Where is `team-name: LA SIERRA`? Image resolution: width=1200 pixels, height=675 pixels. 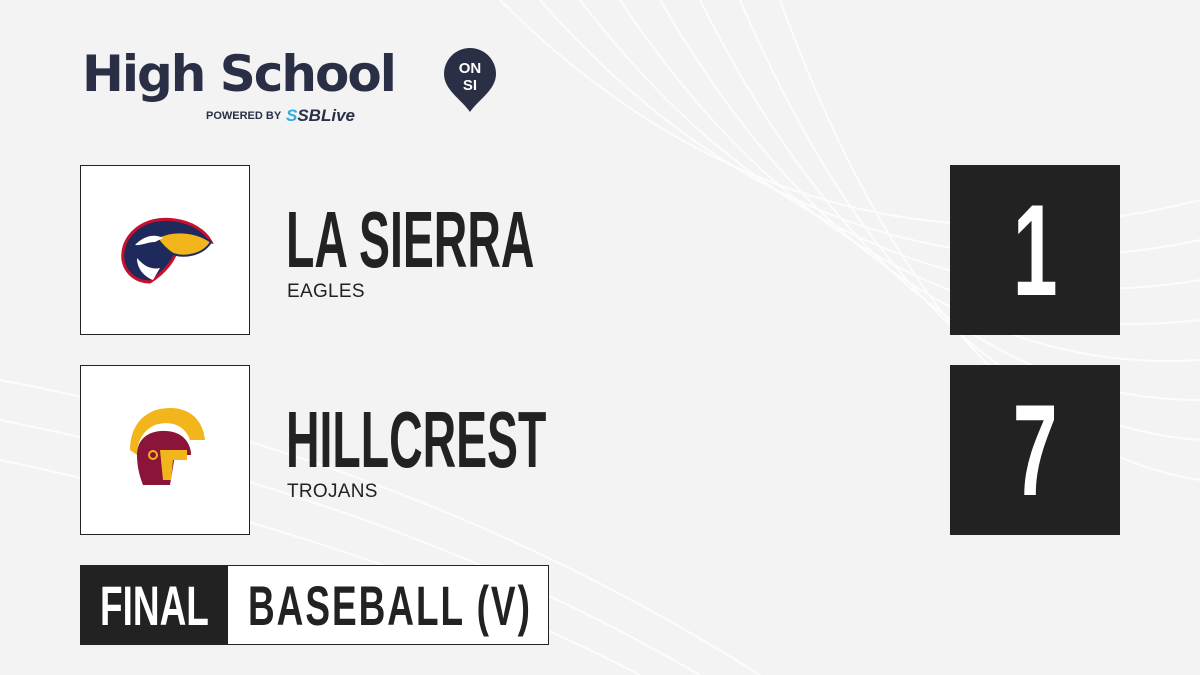
team-name: LA SIERRA is located at coordinates (410, 239).